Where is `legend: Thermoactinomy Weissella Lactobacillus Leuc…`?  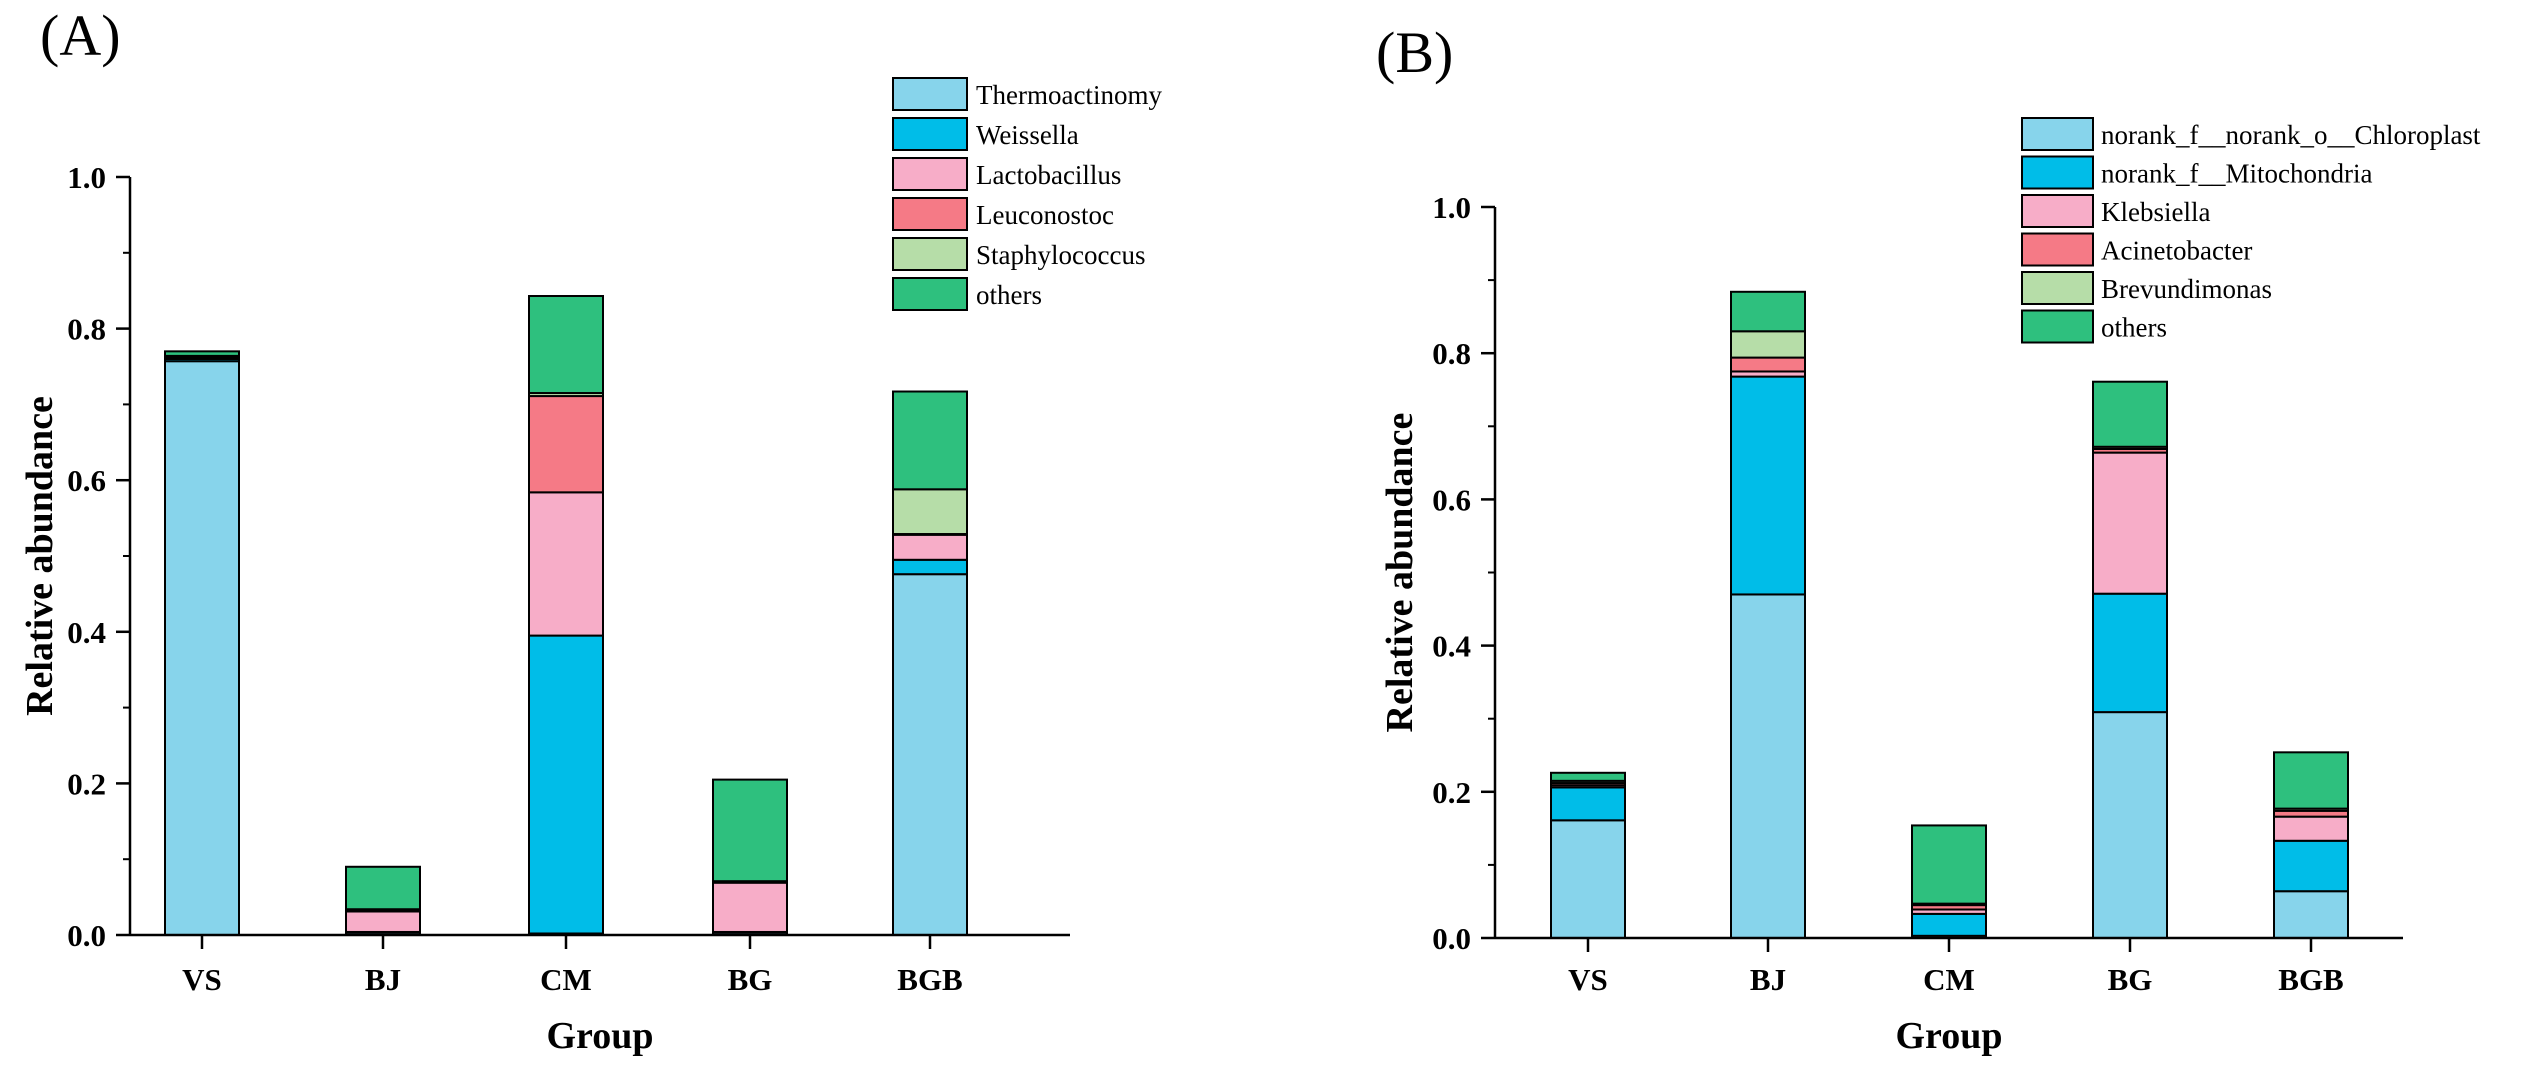 legend: Thermoactinomy Weissella Lactobacillus Leuc… is located at coordinates (1027, 194).